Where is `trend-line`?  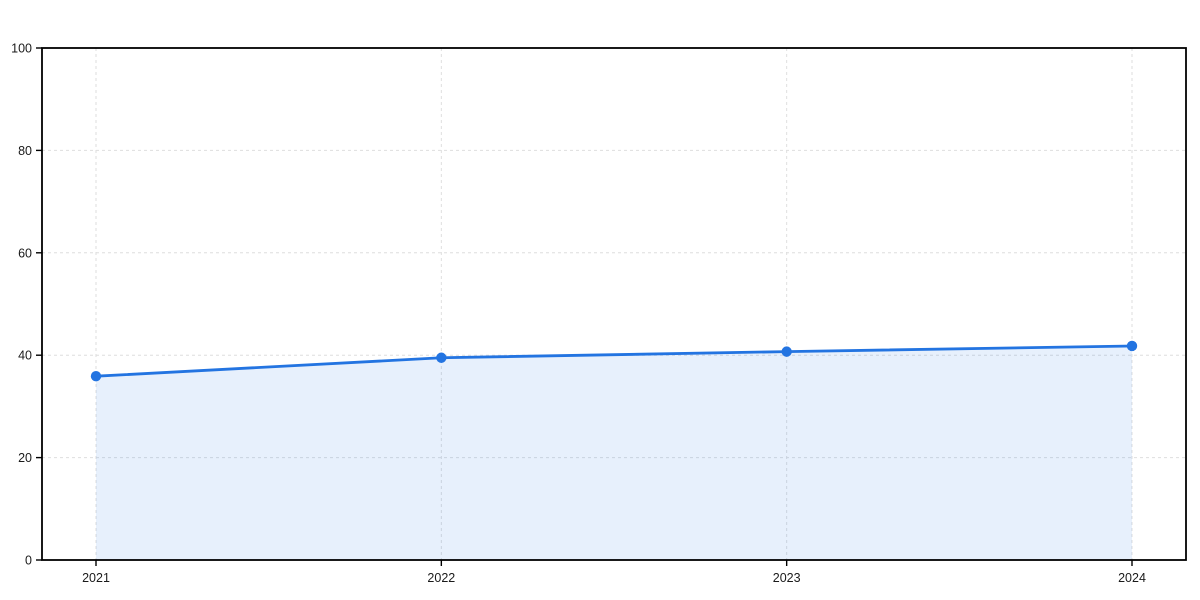 trend-line is located at coordinates (614, 361).